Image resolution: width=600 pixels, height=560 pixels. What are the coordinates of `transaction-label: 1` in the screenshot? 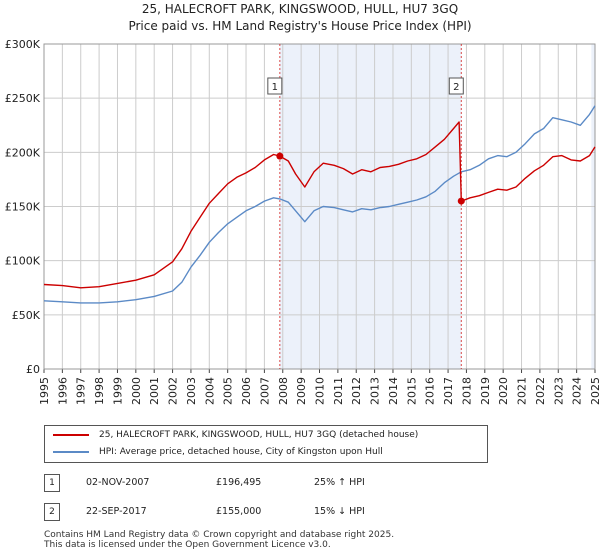 It's located at (275, 87).